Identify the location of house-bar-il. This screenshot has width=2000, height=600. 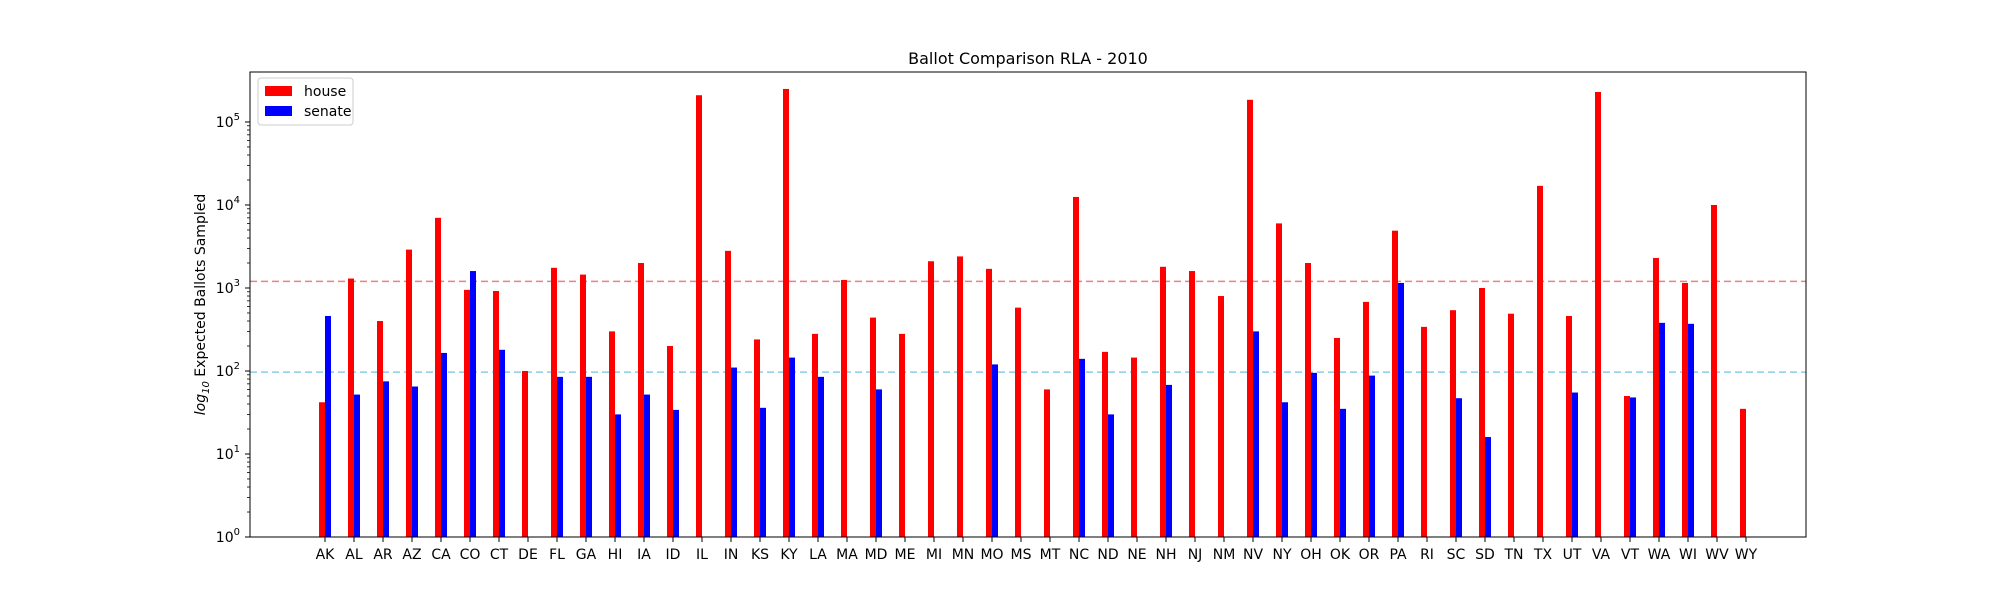
(699, 316).